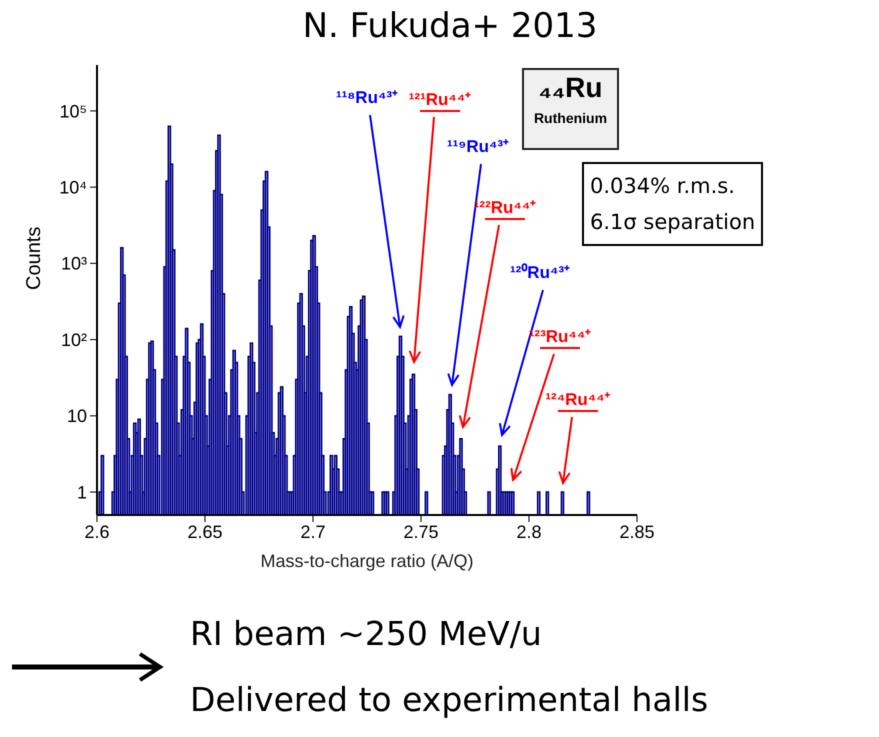  I want to click on annotation: ¹²⁴Ru⁴⁴⁺, so click(578, 399).